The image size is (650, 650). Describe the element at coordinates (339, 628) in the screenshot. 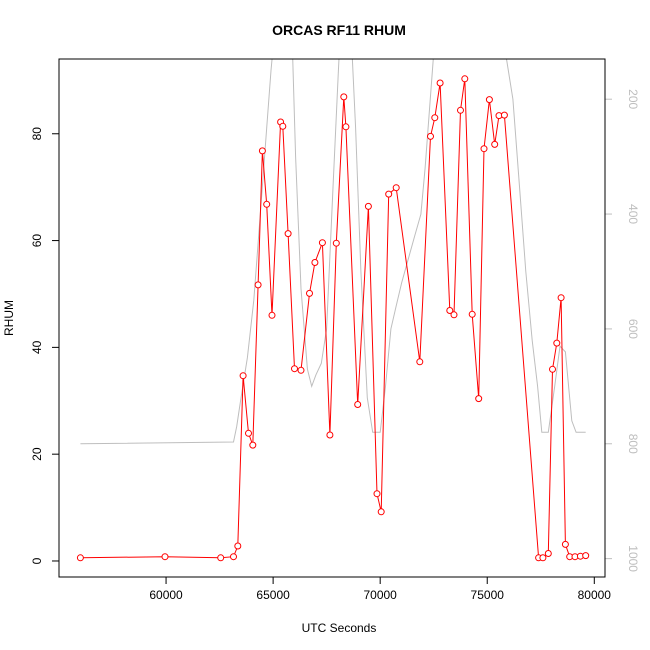

I see `x-axis-label: UTC Seconds` at that location.